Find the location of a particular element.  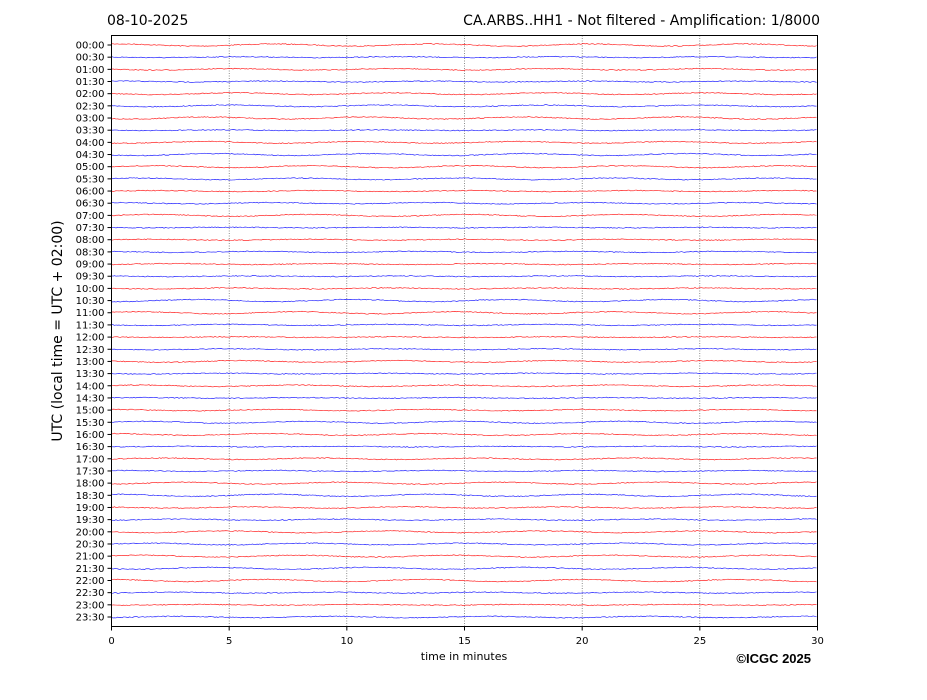

y-tick-label: 20:30 is located at coordinates (90, 544).